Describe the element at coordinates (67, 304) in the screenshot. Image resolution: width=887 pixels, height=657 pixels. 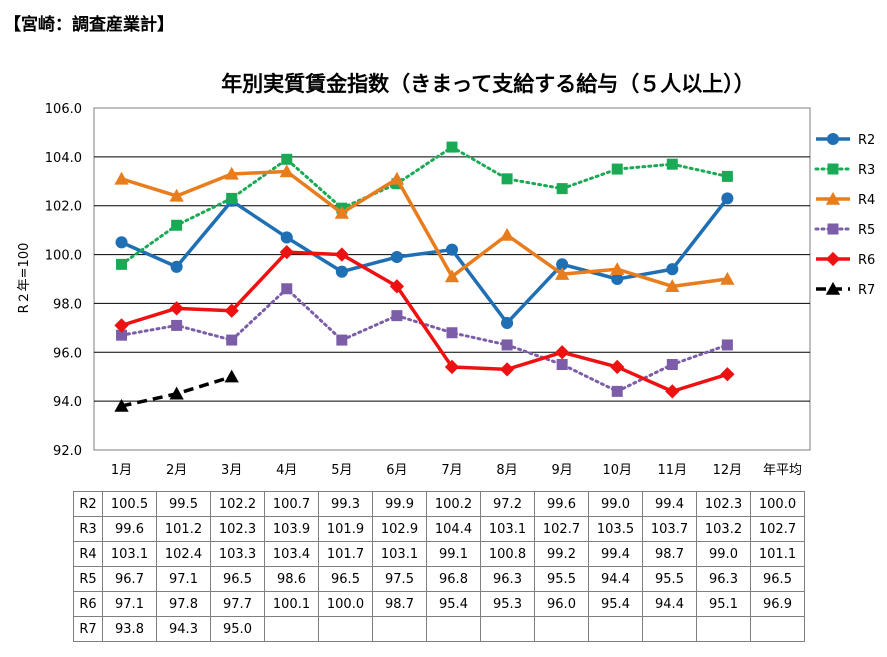
I see `y-tick-label: 98.0` at that location.